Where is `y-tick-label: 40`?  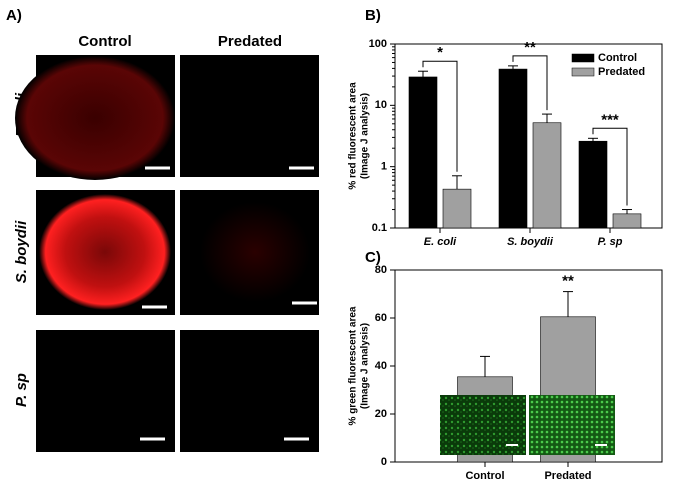
y-tick-label: 40 is located at coordinates (381, 366).